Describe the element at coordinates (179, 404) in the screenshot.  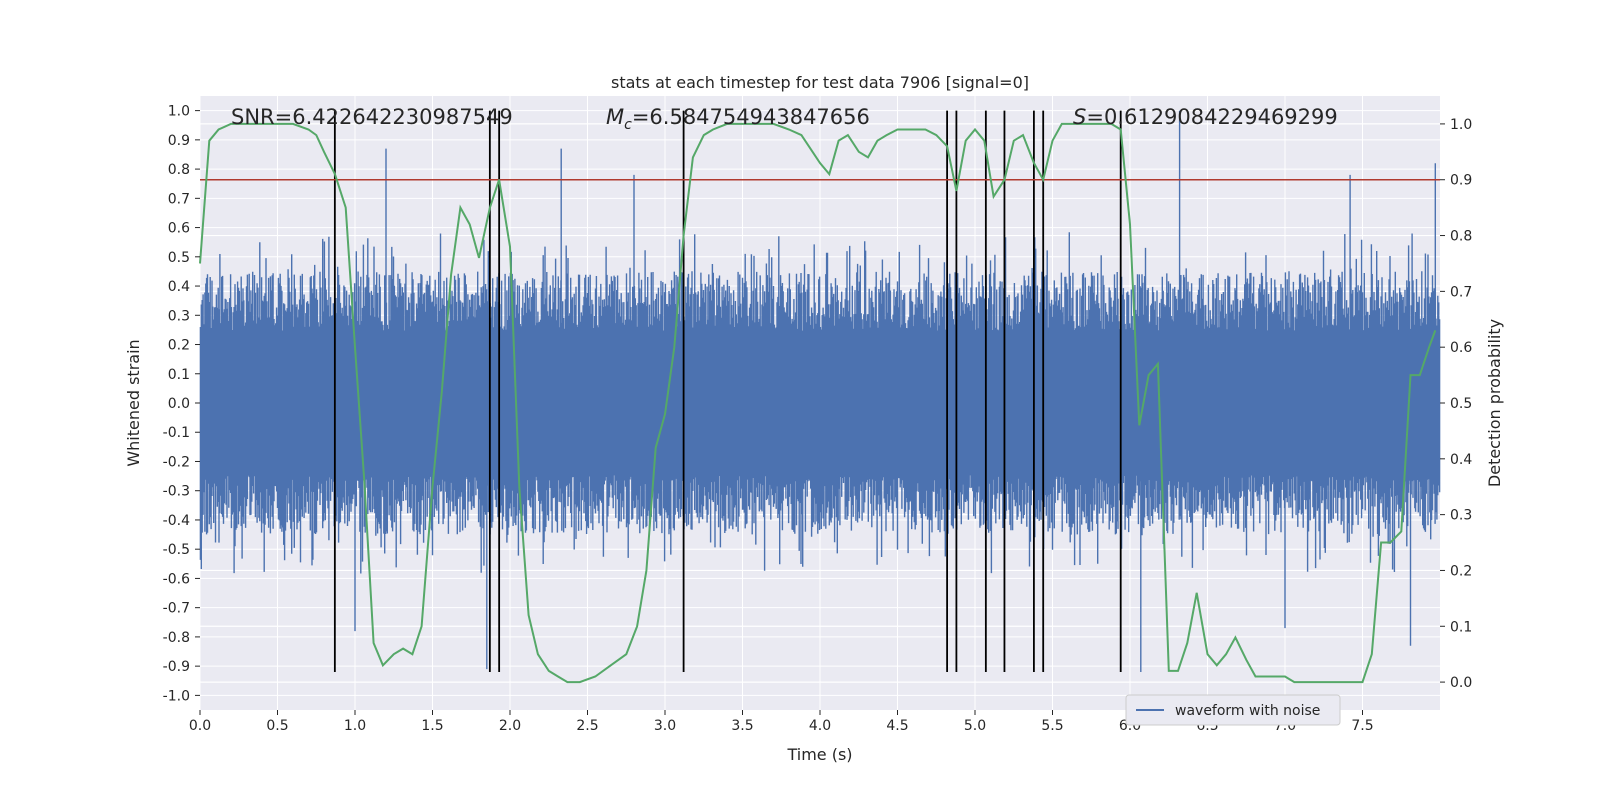
I see `left-y-tick-label: 0.0` at that location.